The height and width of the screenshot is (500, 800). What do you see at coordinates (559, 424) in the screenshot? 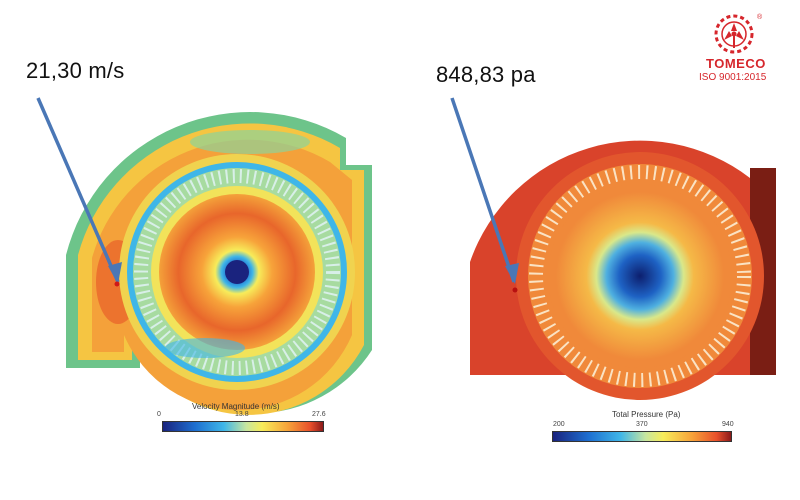
I see `pressure-legend-min: 200` at bounding box center [559, 424].